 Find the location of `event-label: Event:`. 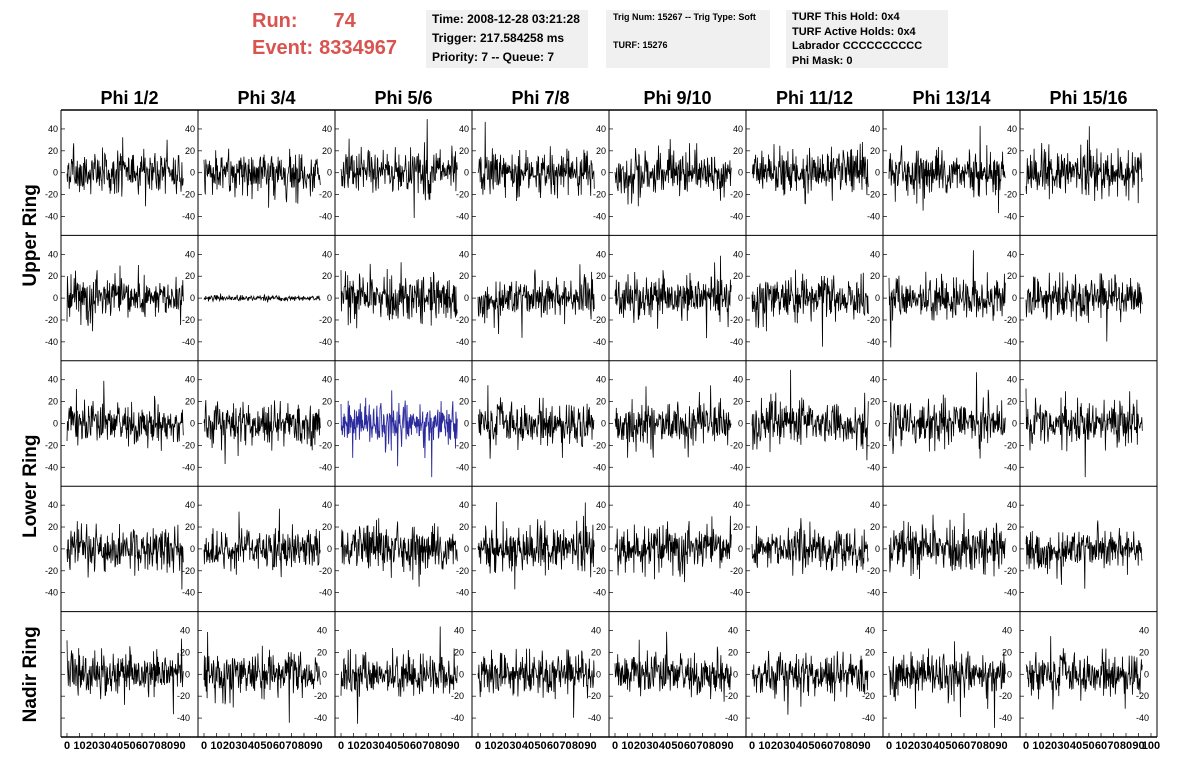

event-label: Event: is located at coordinates (283, 48).